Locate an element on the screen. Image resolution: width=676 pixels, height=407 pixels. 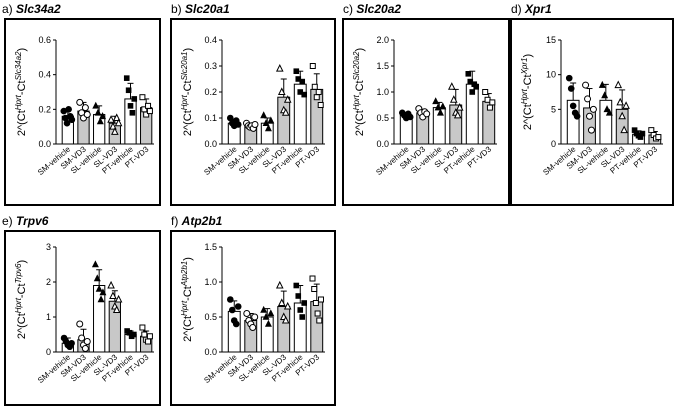
panel-title: c) Slc20a2 is located at coordinates (372, 9).